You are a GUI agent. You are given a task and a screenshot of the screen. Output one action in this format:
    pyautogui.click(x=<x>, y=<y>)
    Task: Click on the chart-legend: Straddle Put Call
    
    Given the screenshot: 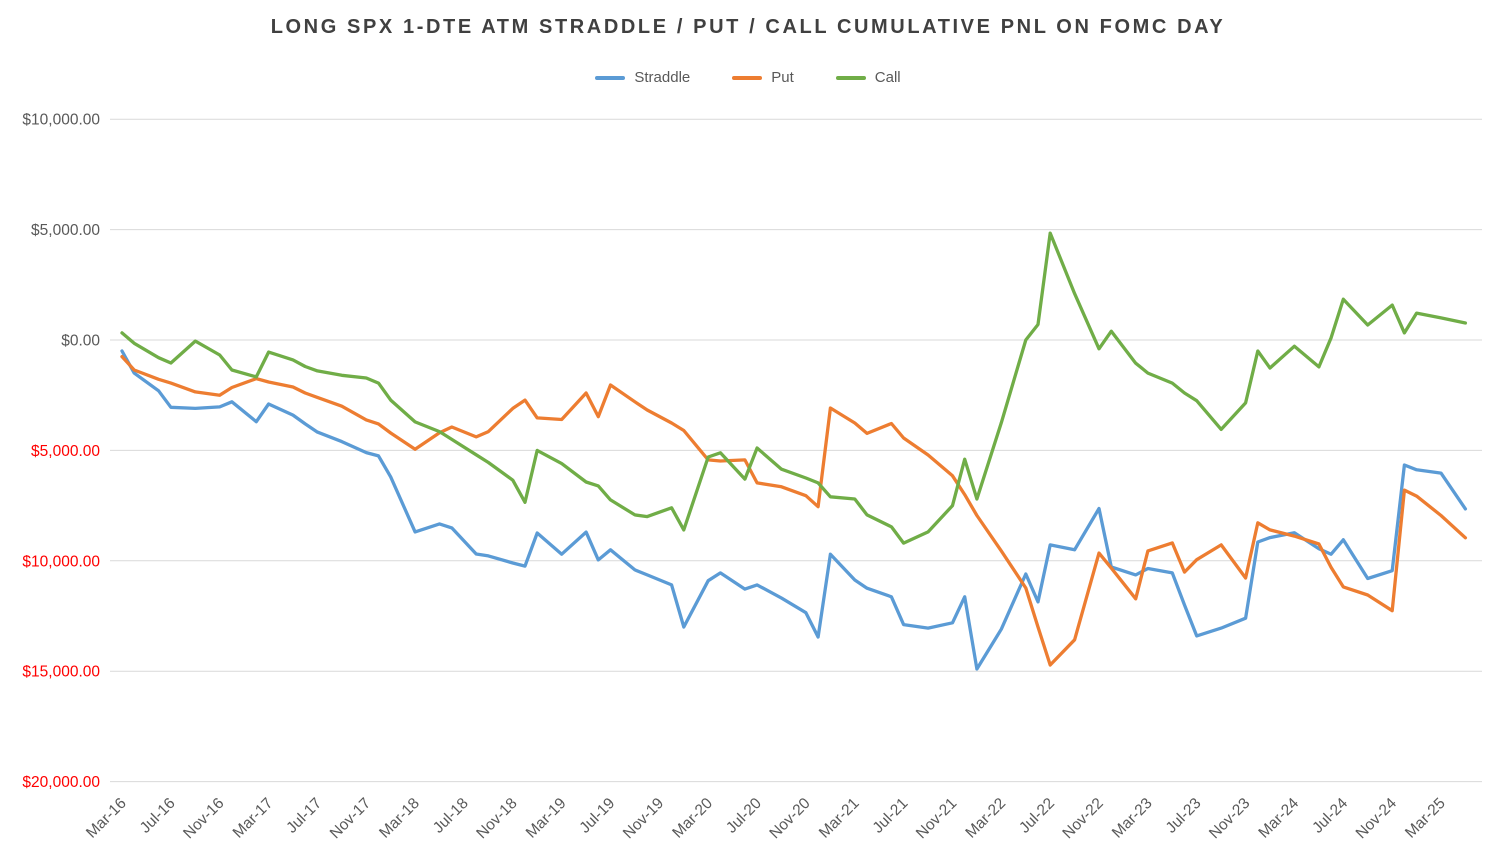 What is the action you would take?
    pyautogui.click(x=748, y=77)
    